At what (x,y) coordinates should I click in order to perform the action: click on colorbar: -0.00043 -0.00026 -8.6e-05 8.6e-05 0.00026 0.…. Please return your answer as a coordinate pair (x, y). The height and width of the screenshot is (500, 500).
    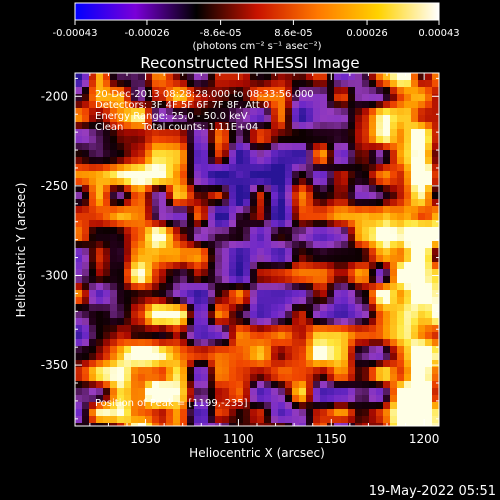
    Looking at the image, I should click on (256, 27).